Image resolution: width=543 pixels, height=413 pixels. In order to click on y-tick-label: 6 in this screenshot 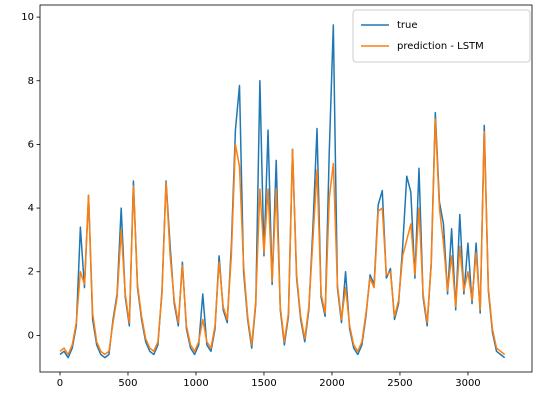, I will do `click(31, 144)`.